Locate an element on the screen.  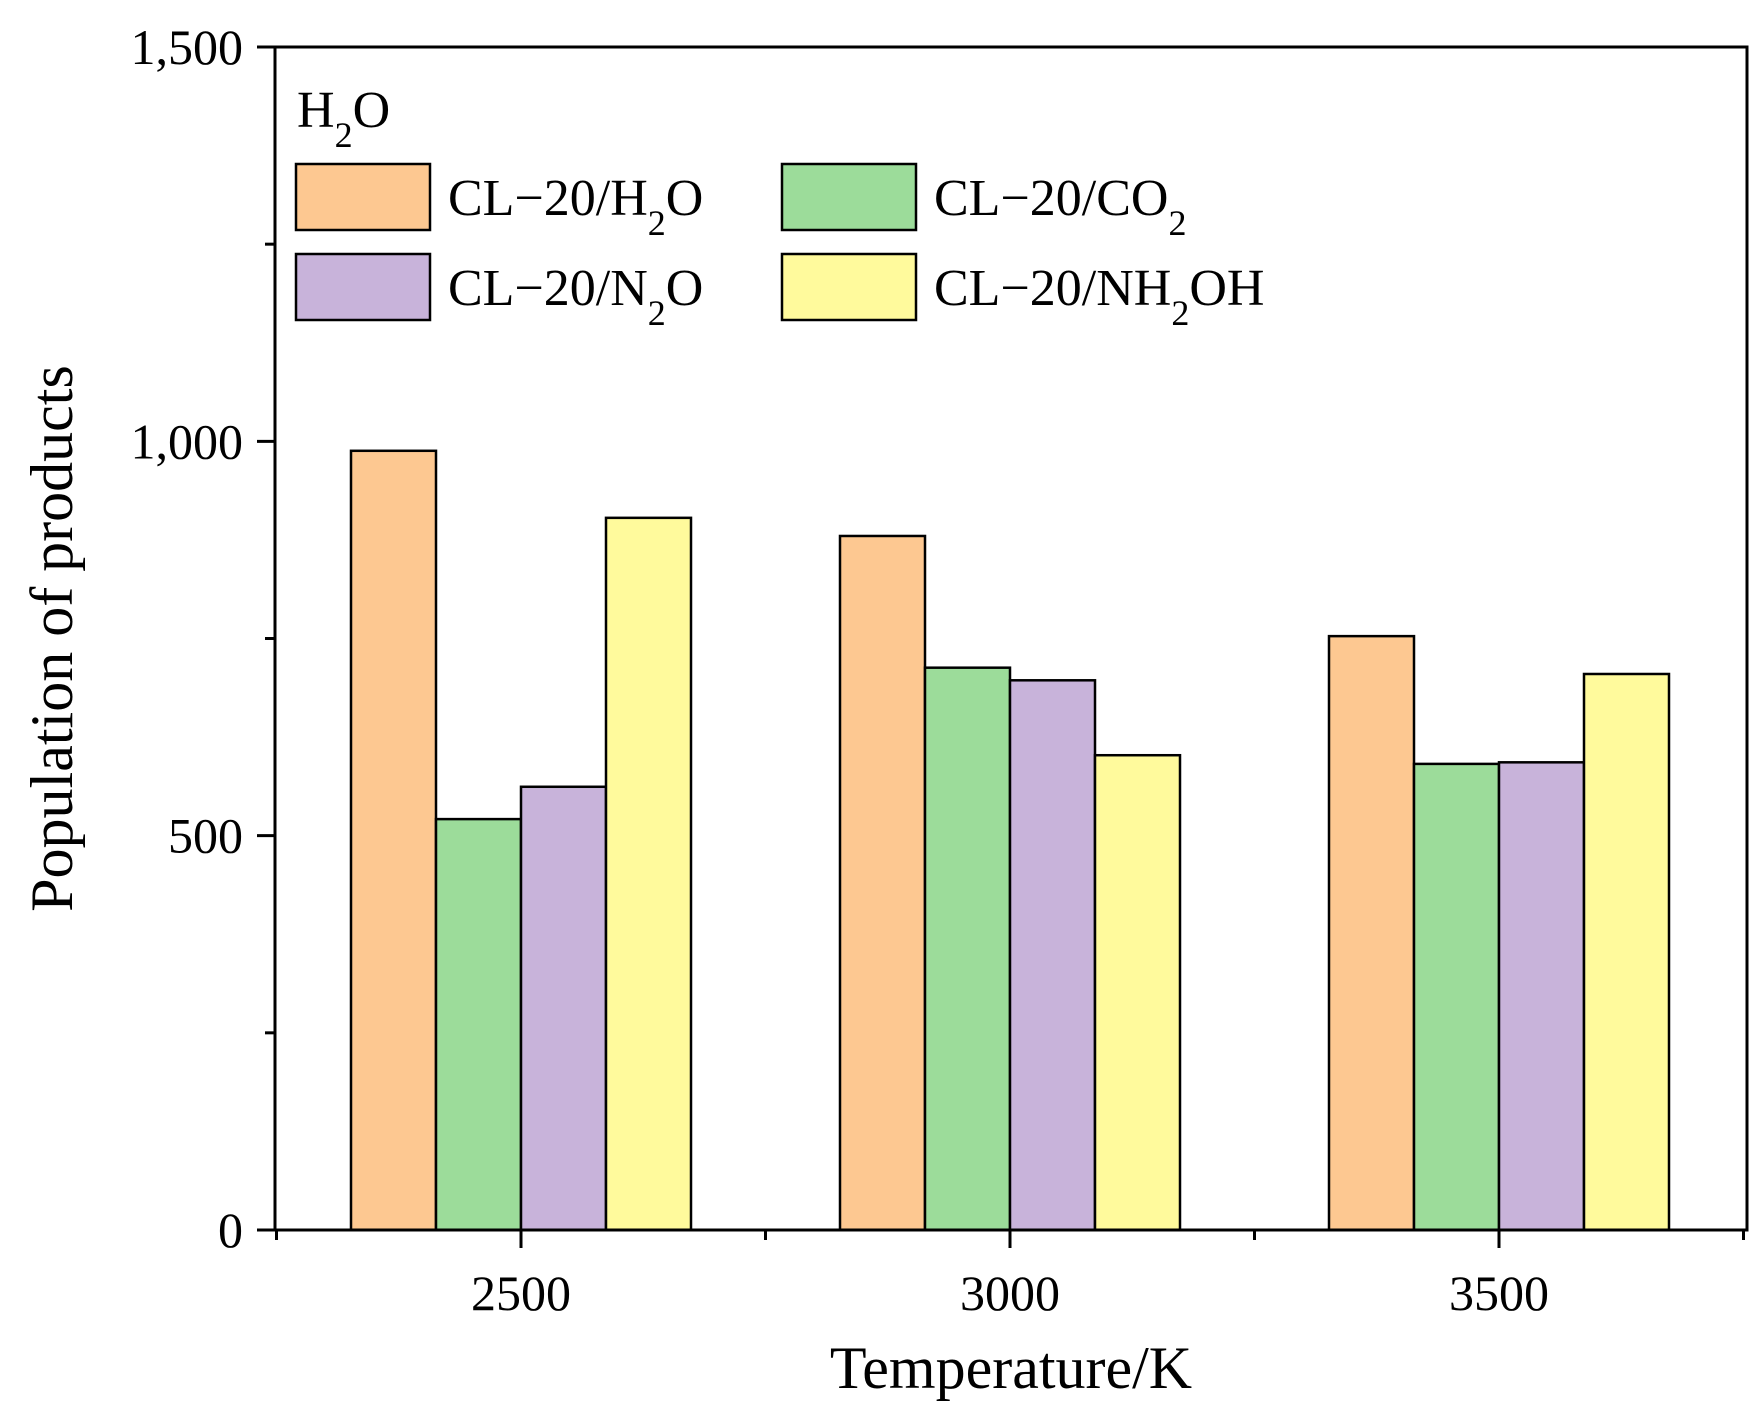
y-tick-label: 0 is located at coordinates (230, 1230).